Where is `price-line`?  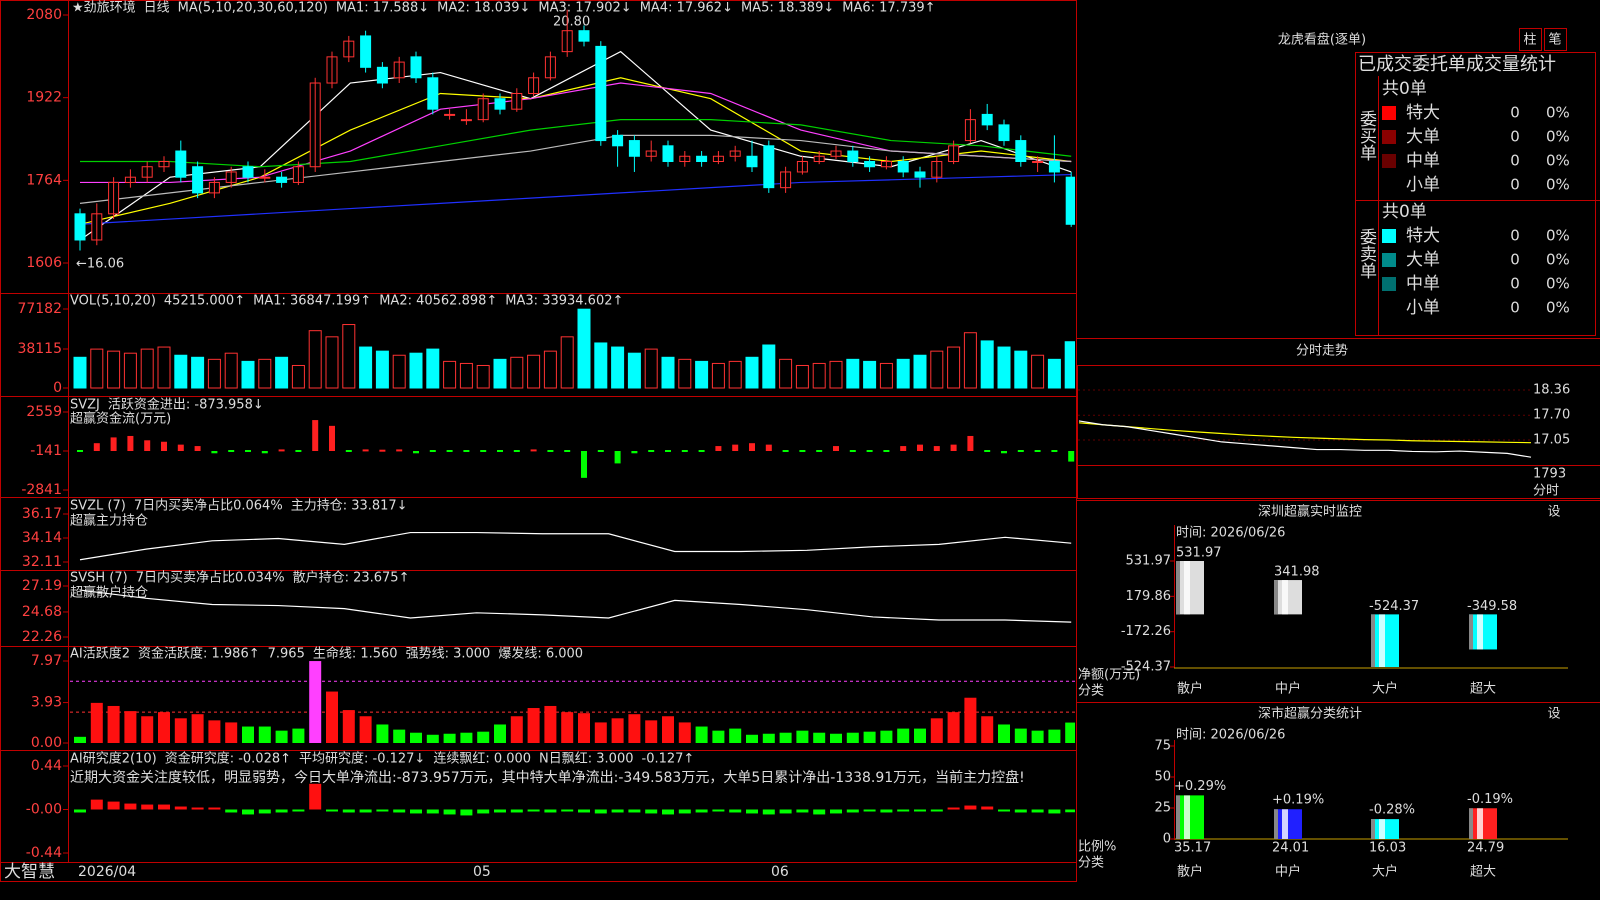 price-line is located at coordinates (1305, 439).